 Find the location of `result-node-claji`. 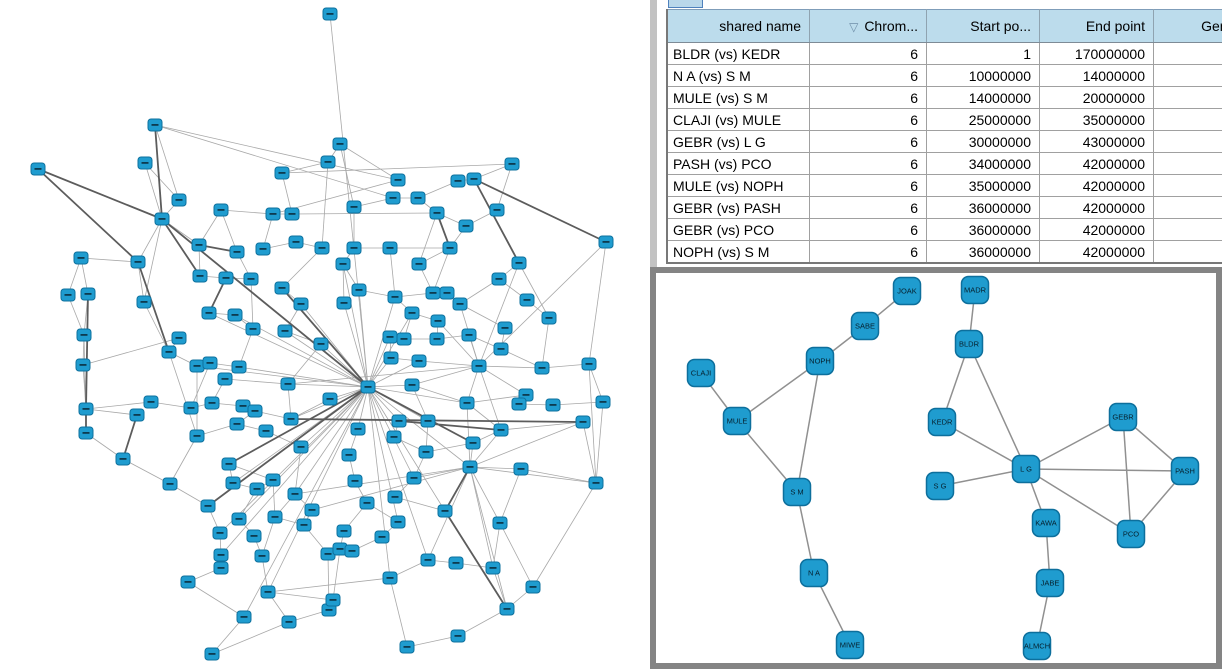

result-node-claji is located at coordinates (701, 373).